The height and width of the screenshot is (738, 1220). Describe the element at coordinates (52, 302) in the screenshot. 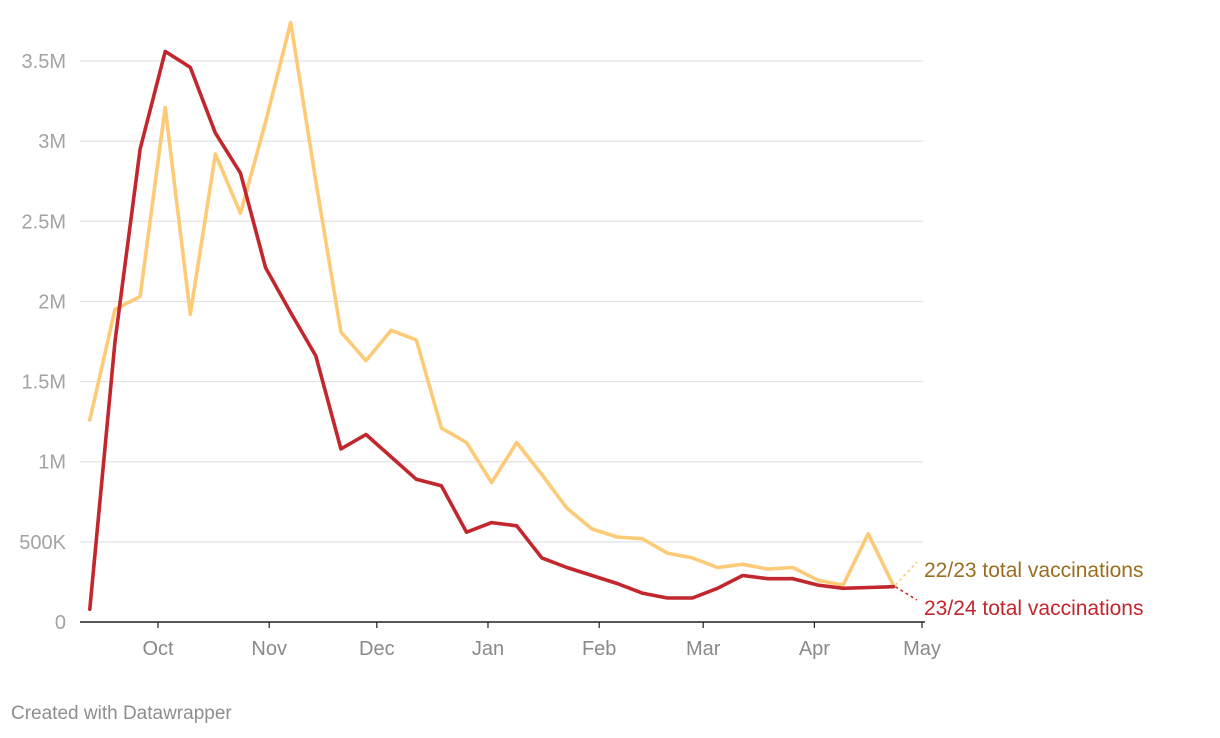

I see `y-tick-label: 2M` at that location.